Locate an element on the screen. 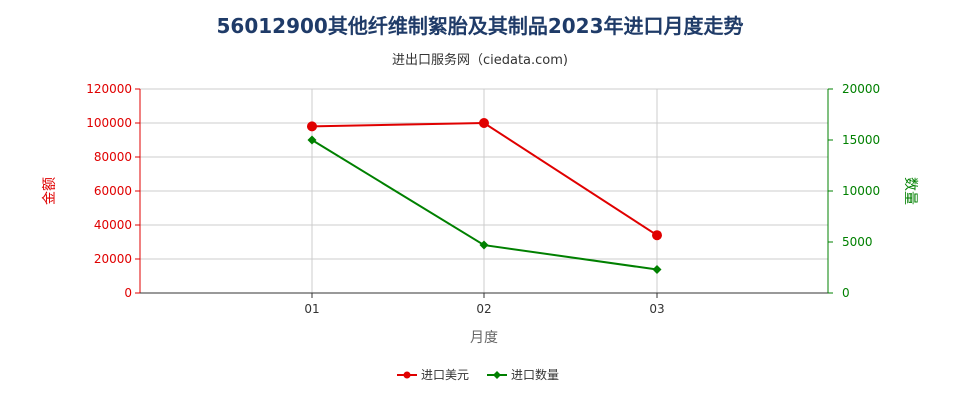 The image size is (960, 400). chart-subtitle: 进出口服务网（ciedata.com) is located at coordinates (479, 60).